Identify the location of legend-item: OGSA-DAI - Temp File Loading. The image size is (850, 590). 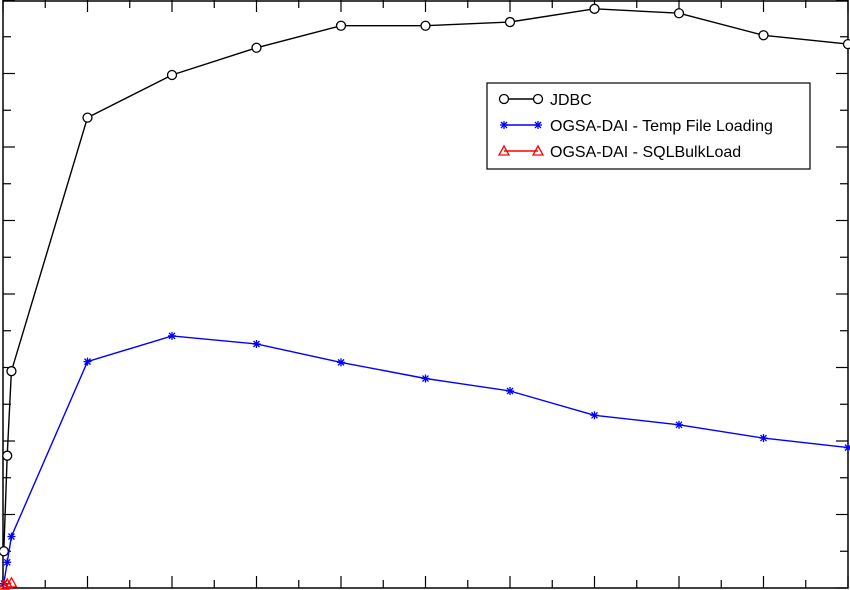
(636, 126).